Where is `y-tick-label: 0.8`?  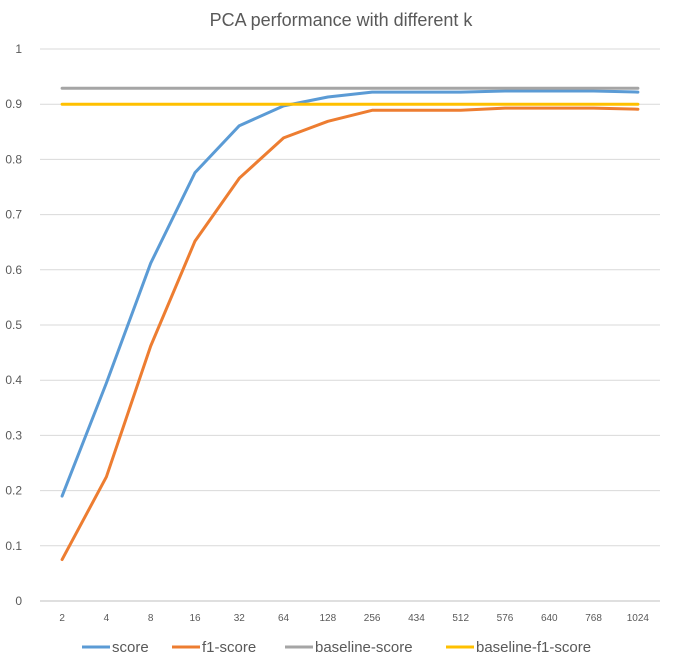
y-tick-label: 0.8 is located at coordinates (13, 159).